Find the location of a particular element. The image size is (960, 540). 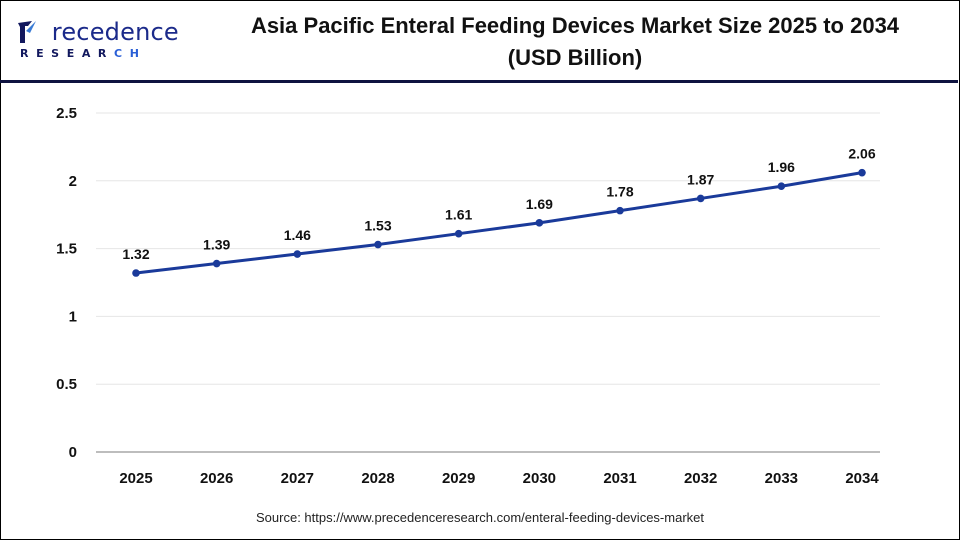

data-label: 1.53 is located at coordinates (377, 226).